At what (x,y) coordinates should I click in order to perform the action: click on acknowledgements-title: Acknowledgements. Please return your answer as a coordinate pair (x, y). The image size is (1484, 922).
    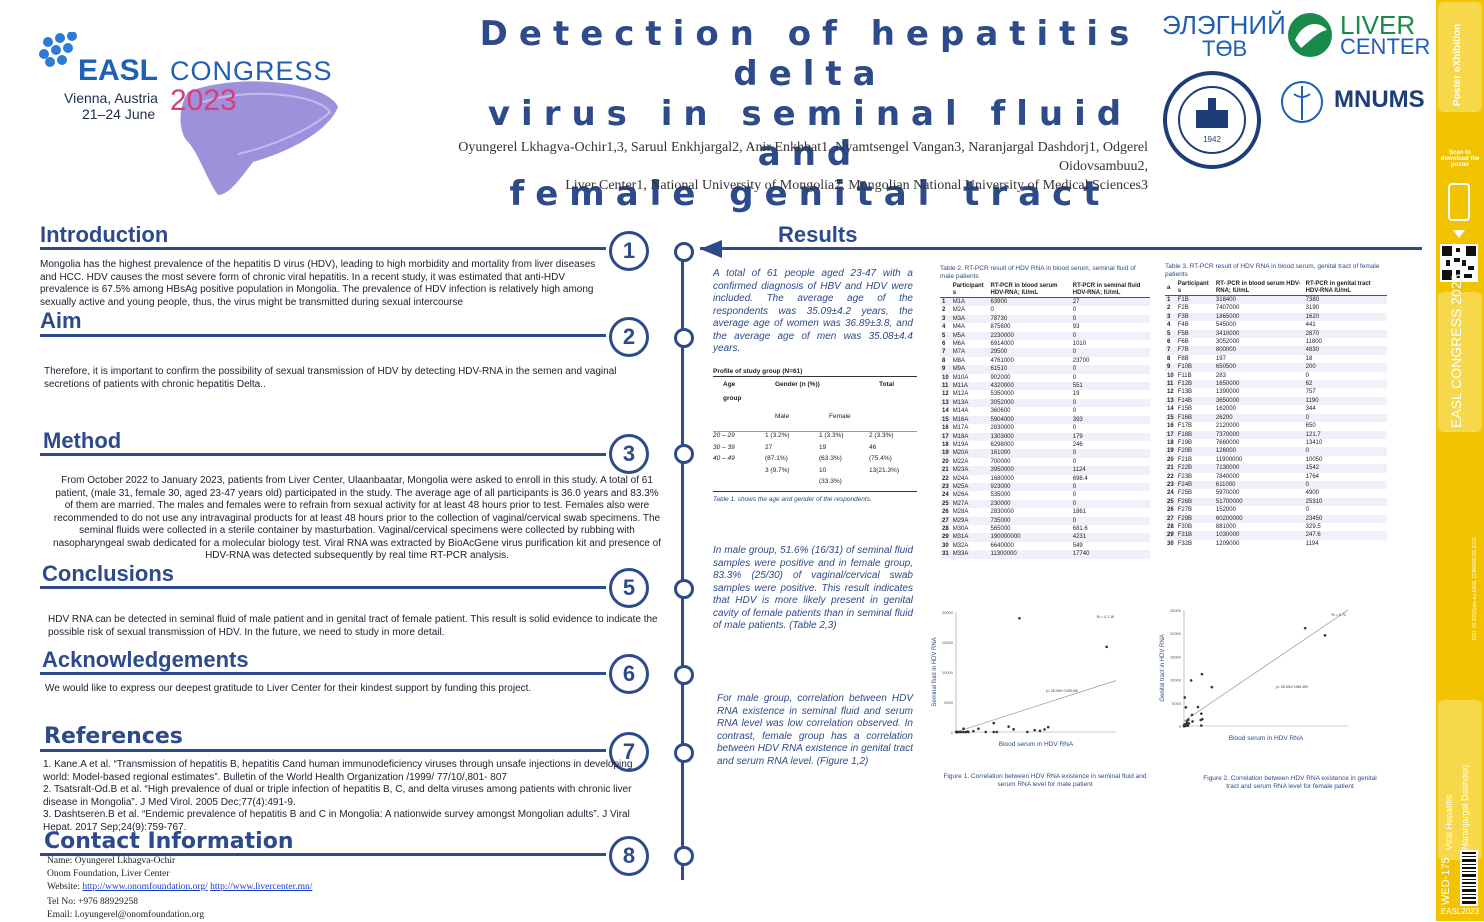
    Looking at the image, I should click on (145, 659).